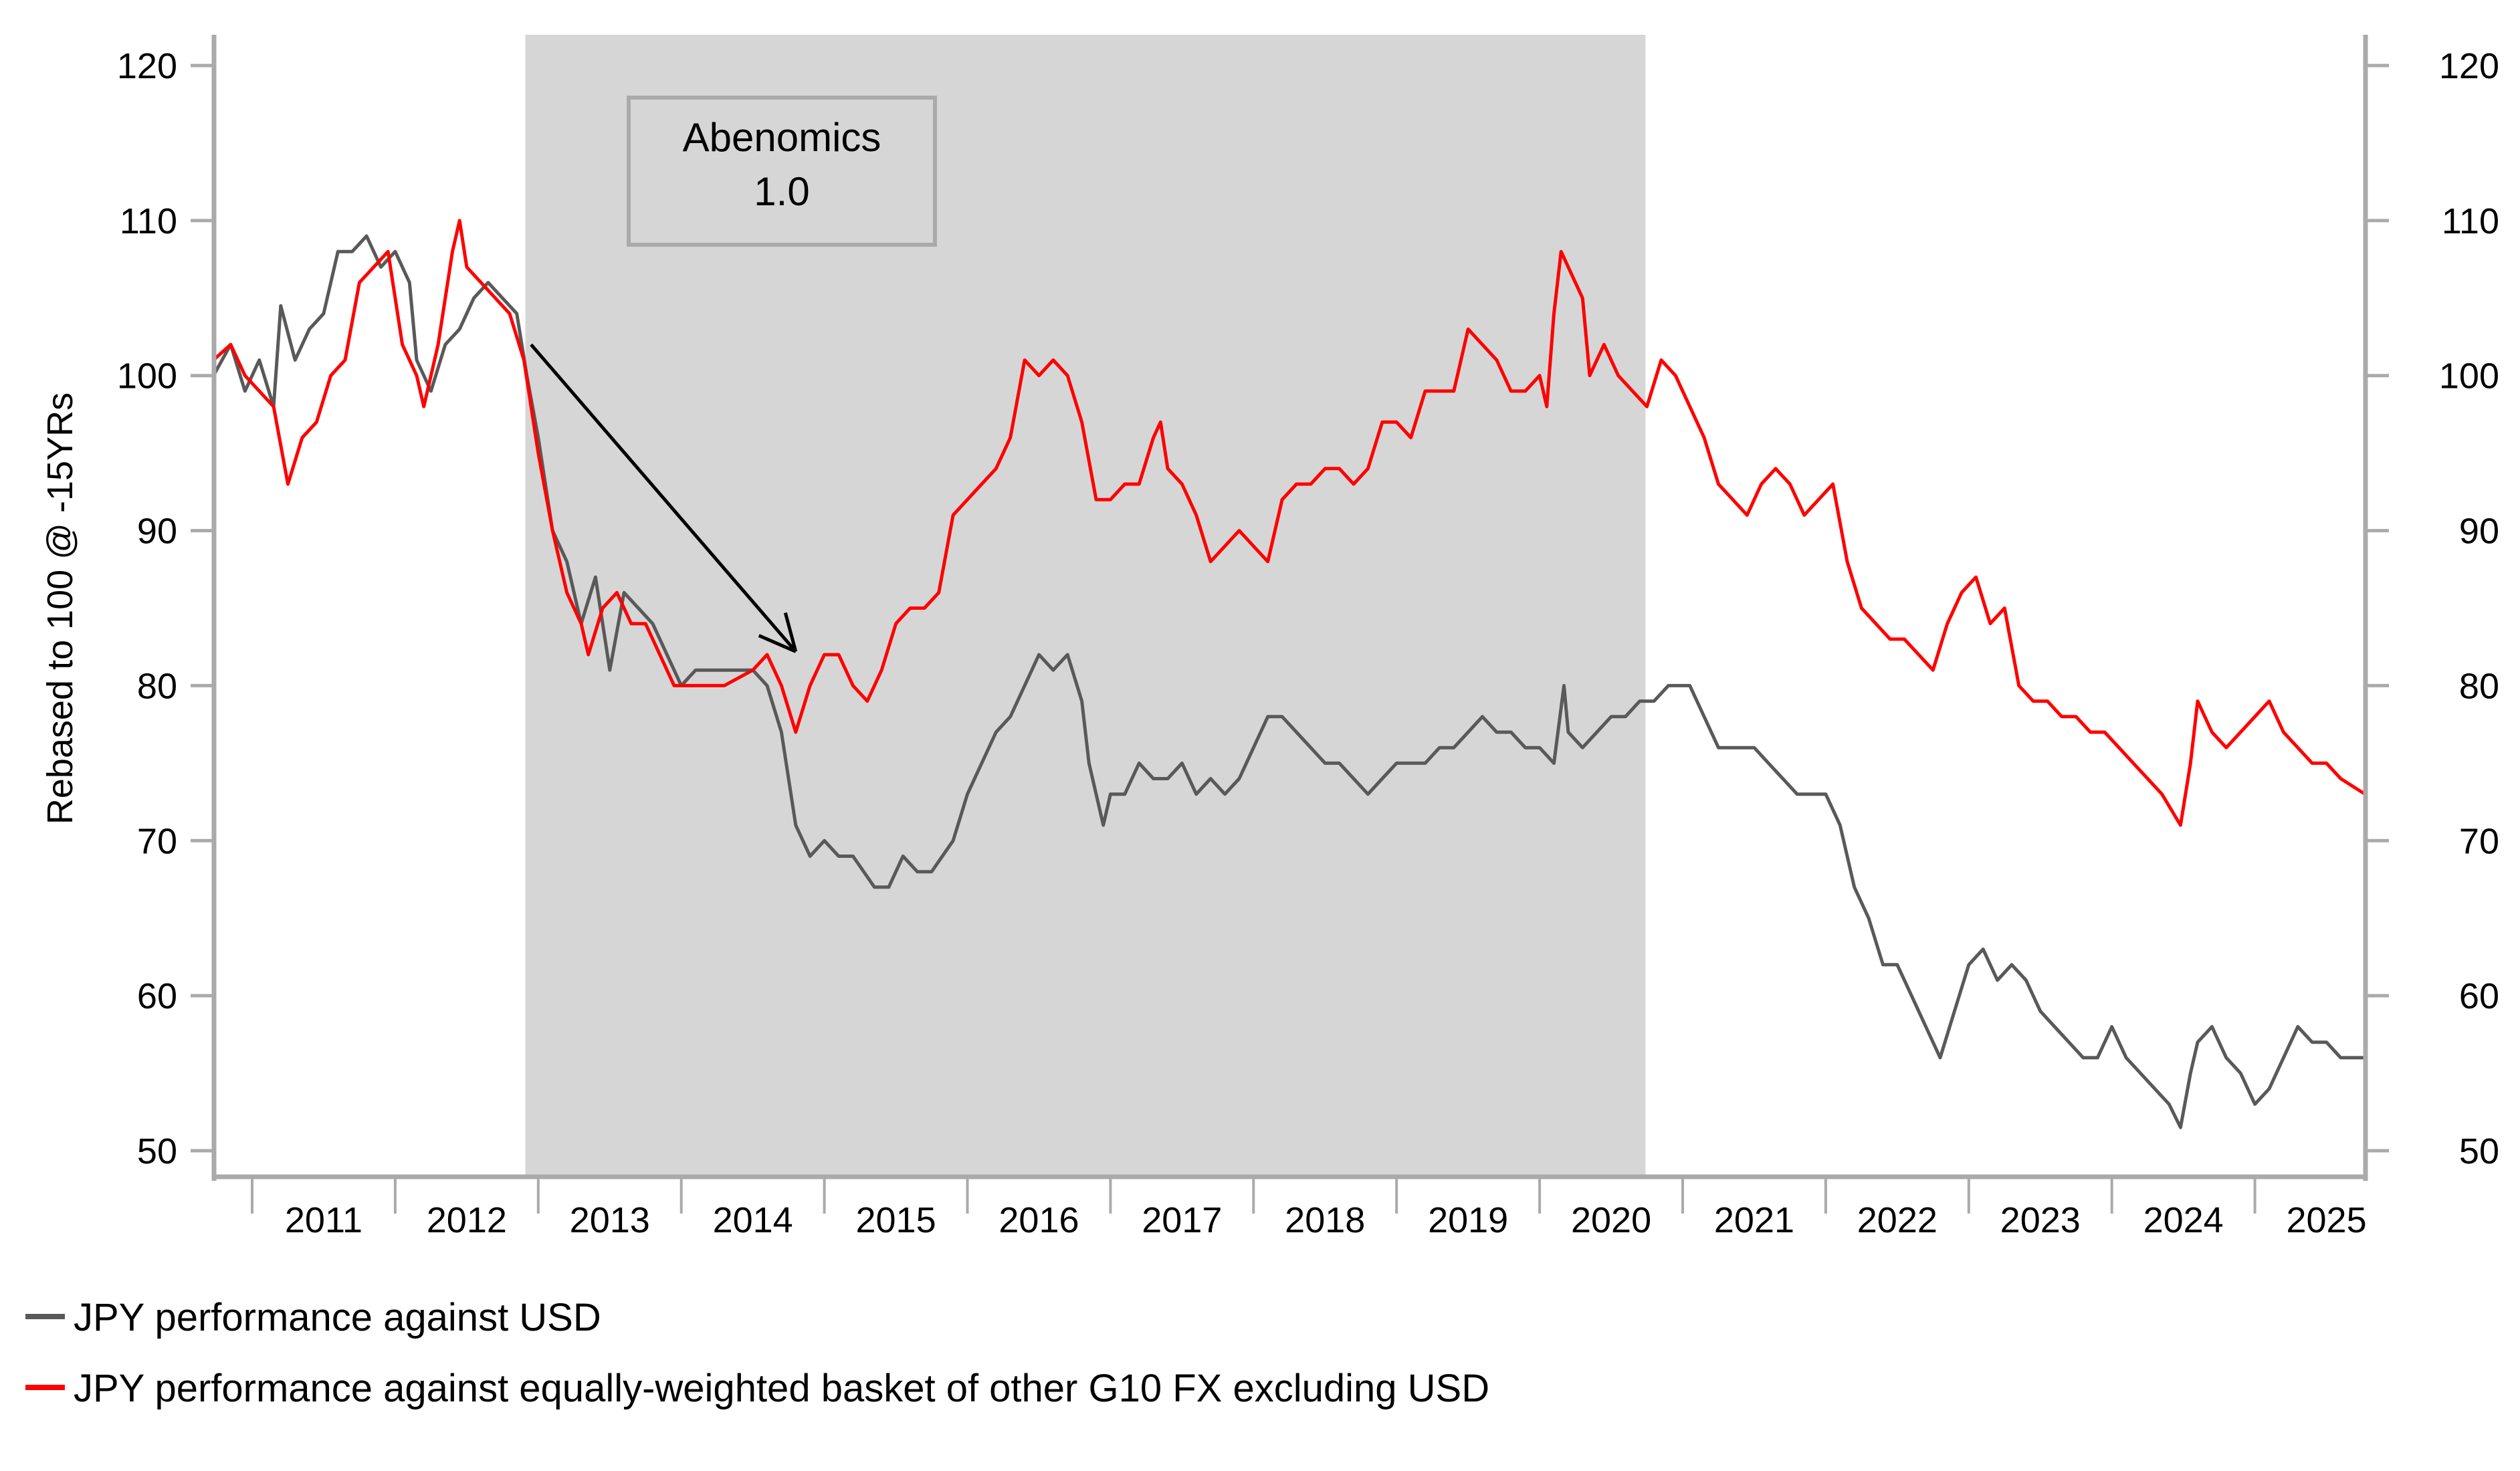 The height and width of the screenshot is (1471, 2520). I want to click on arrow-shaft, so click(663, 498).